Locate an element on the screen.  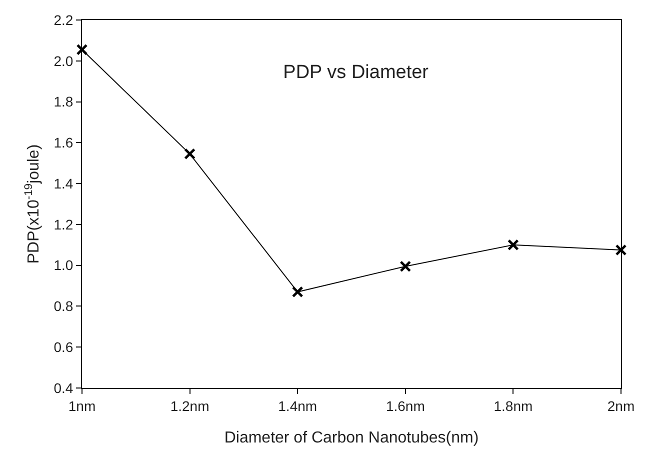
y-tick-label: 1.8 is located at coordinates (64, 102).